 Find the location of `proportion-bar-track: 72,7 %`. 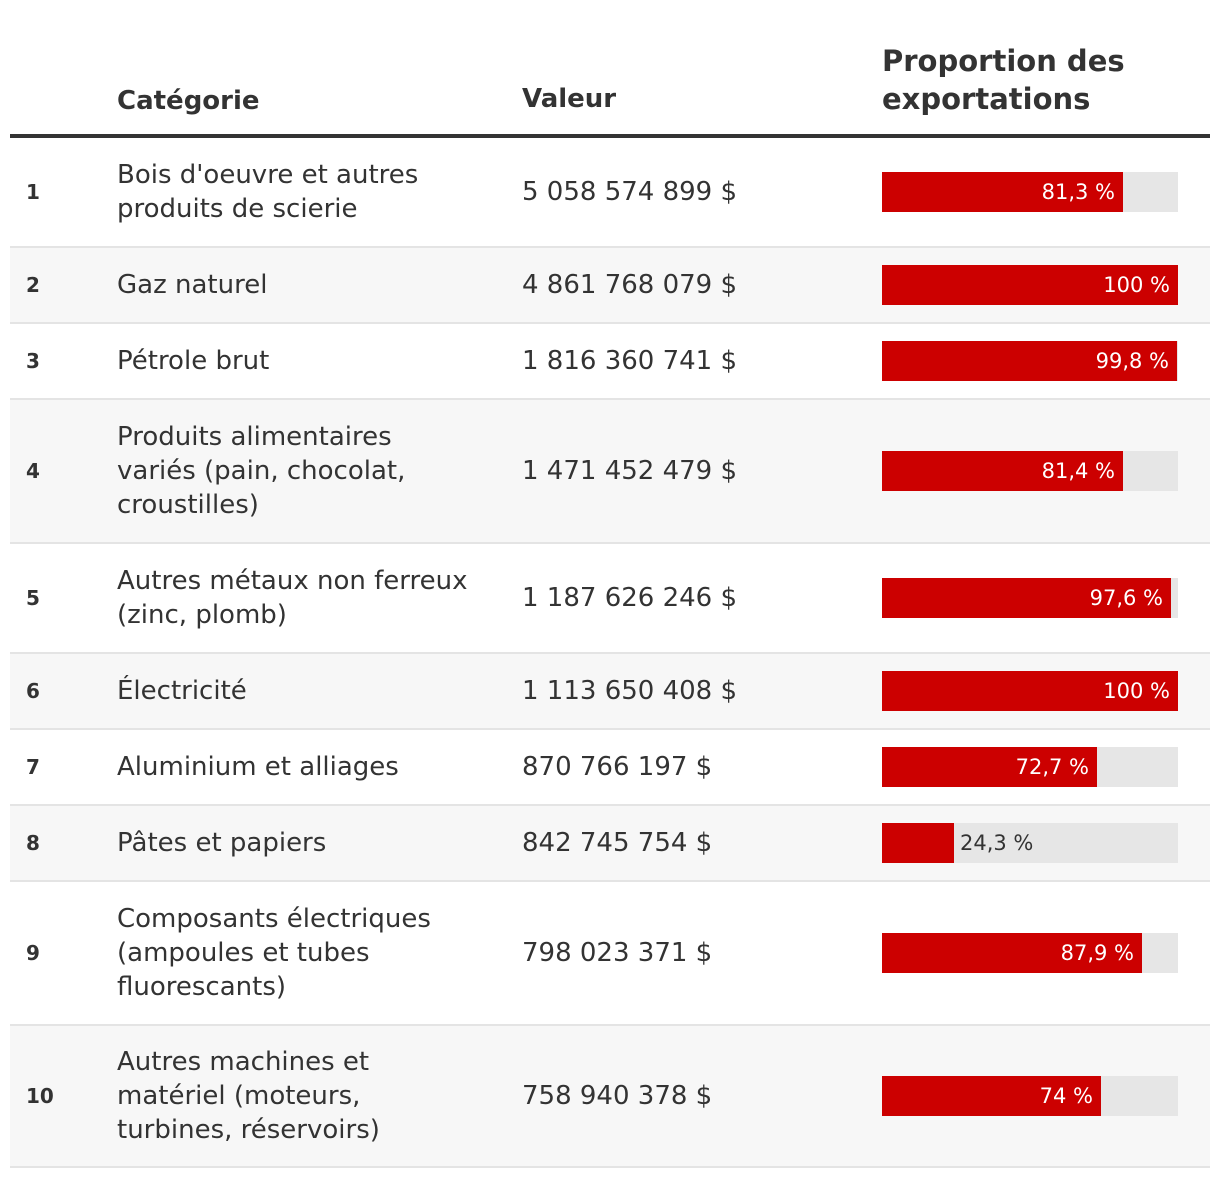

proportion-bar-track: 72,7 % is located at coordinates (1030, 767).